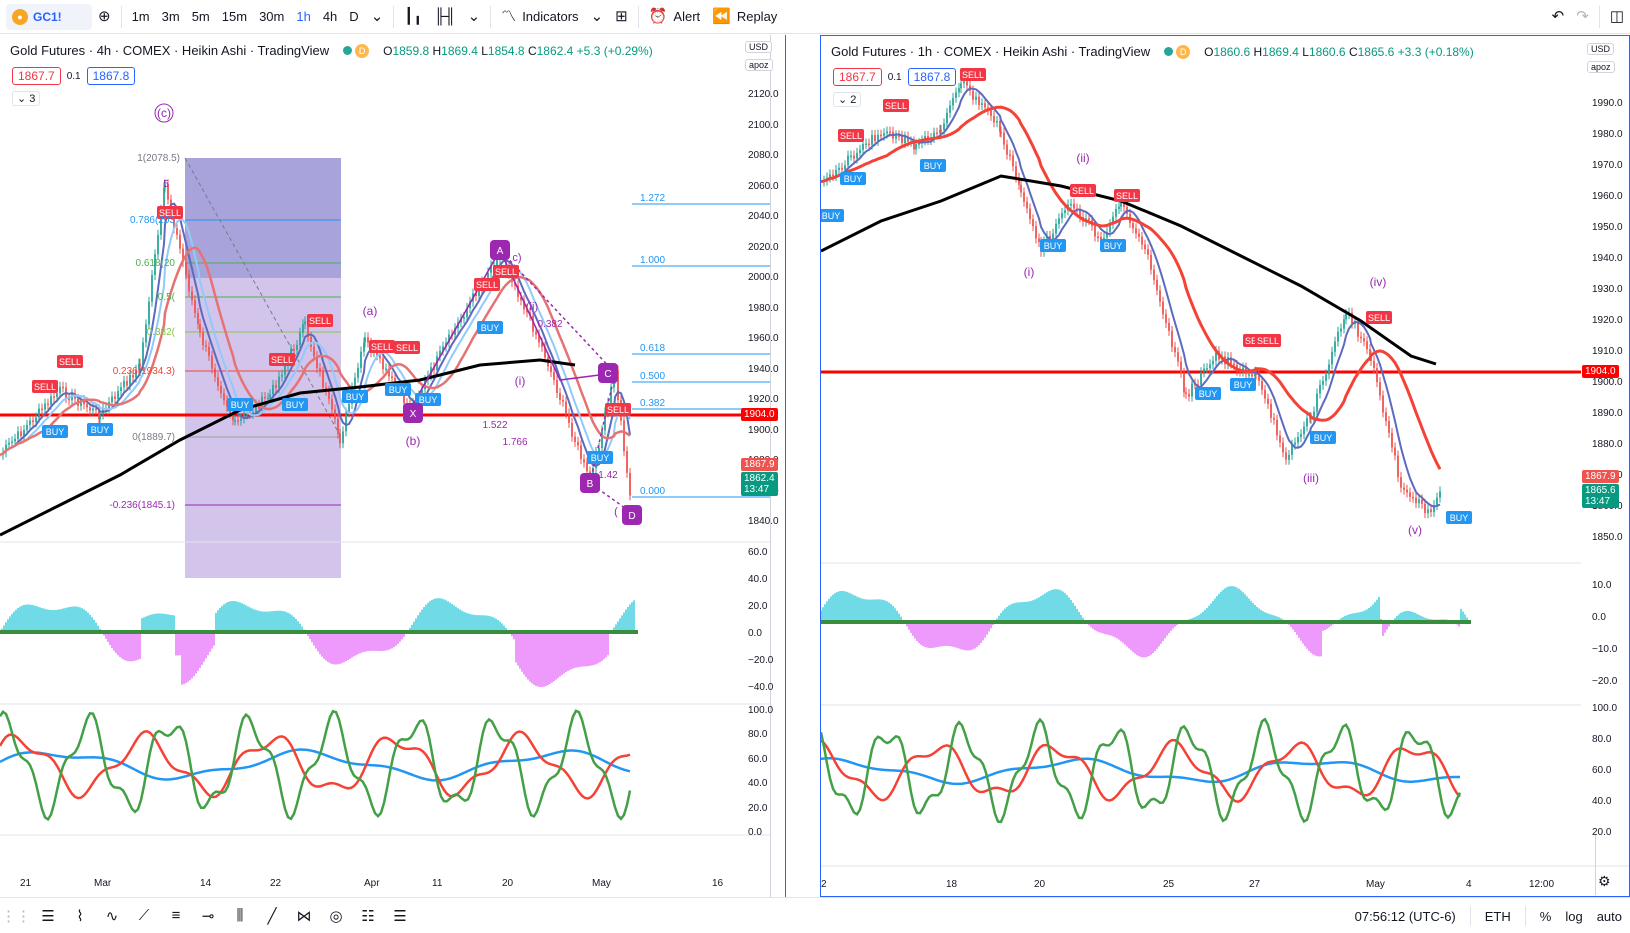  Describe the element at coordinates (170, 16) in the screenshot. I see `timeframe-3m: 3m` at that location.